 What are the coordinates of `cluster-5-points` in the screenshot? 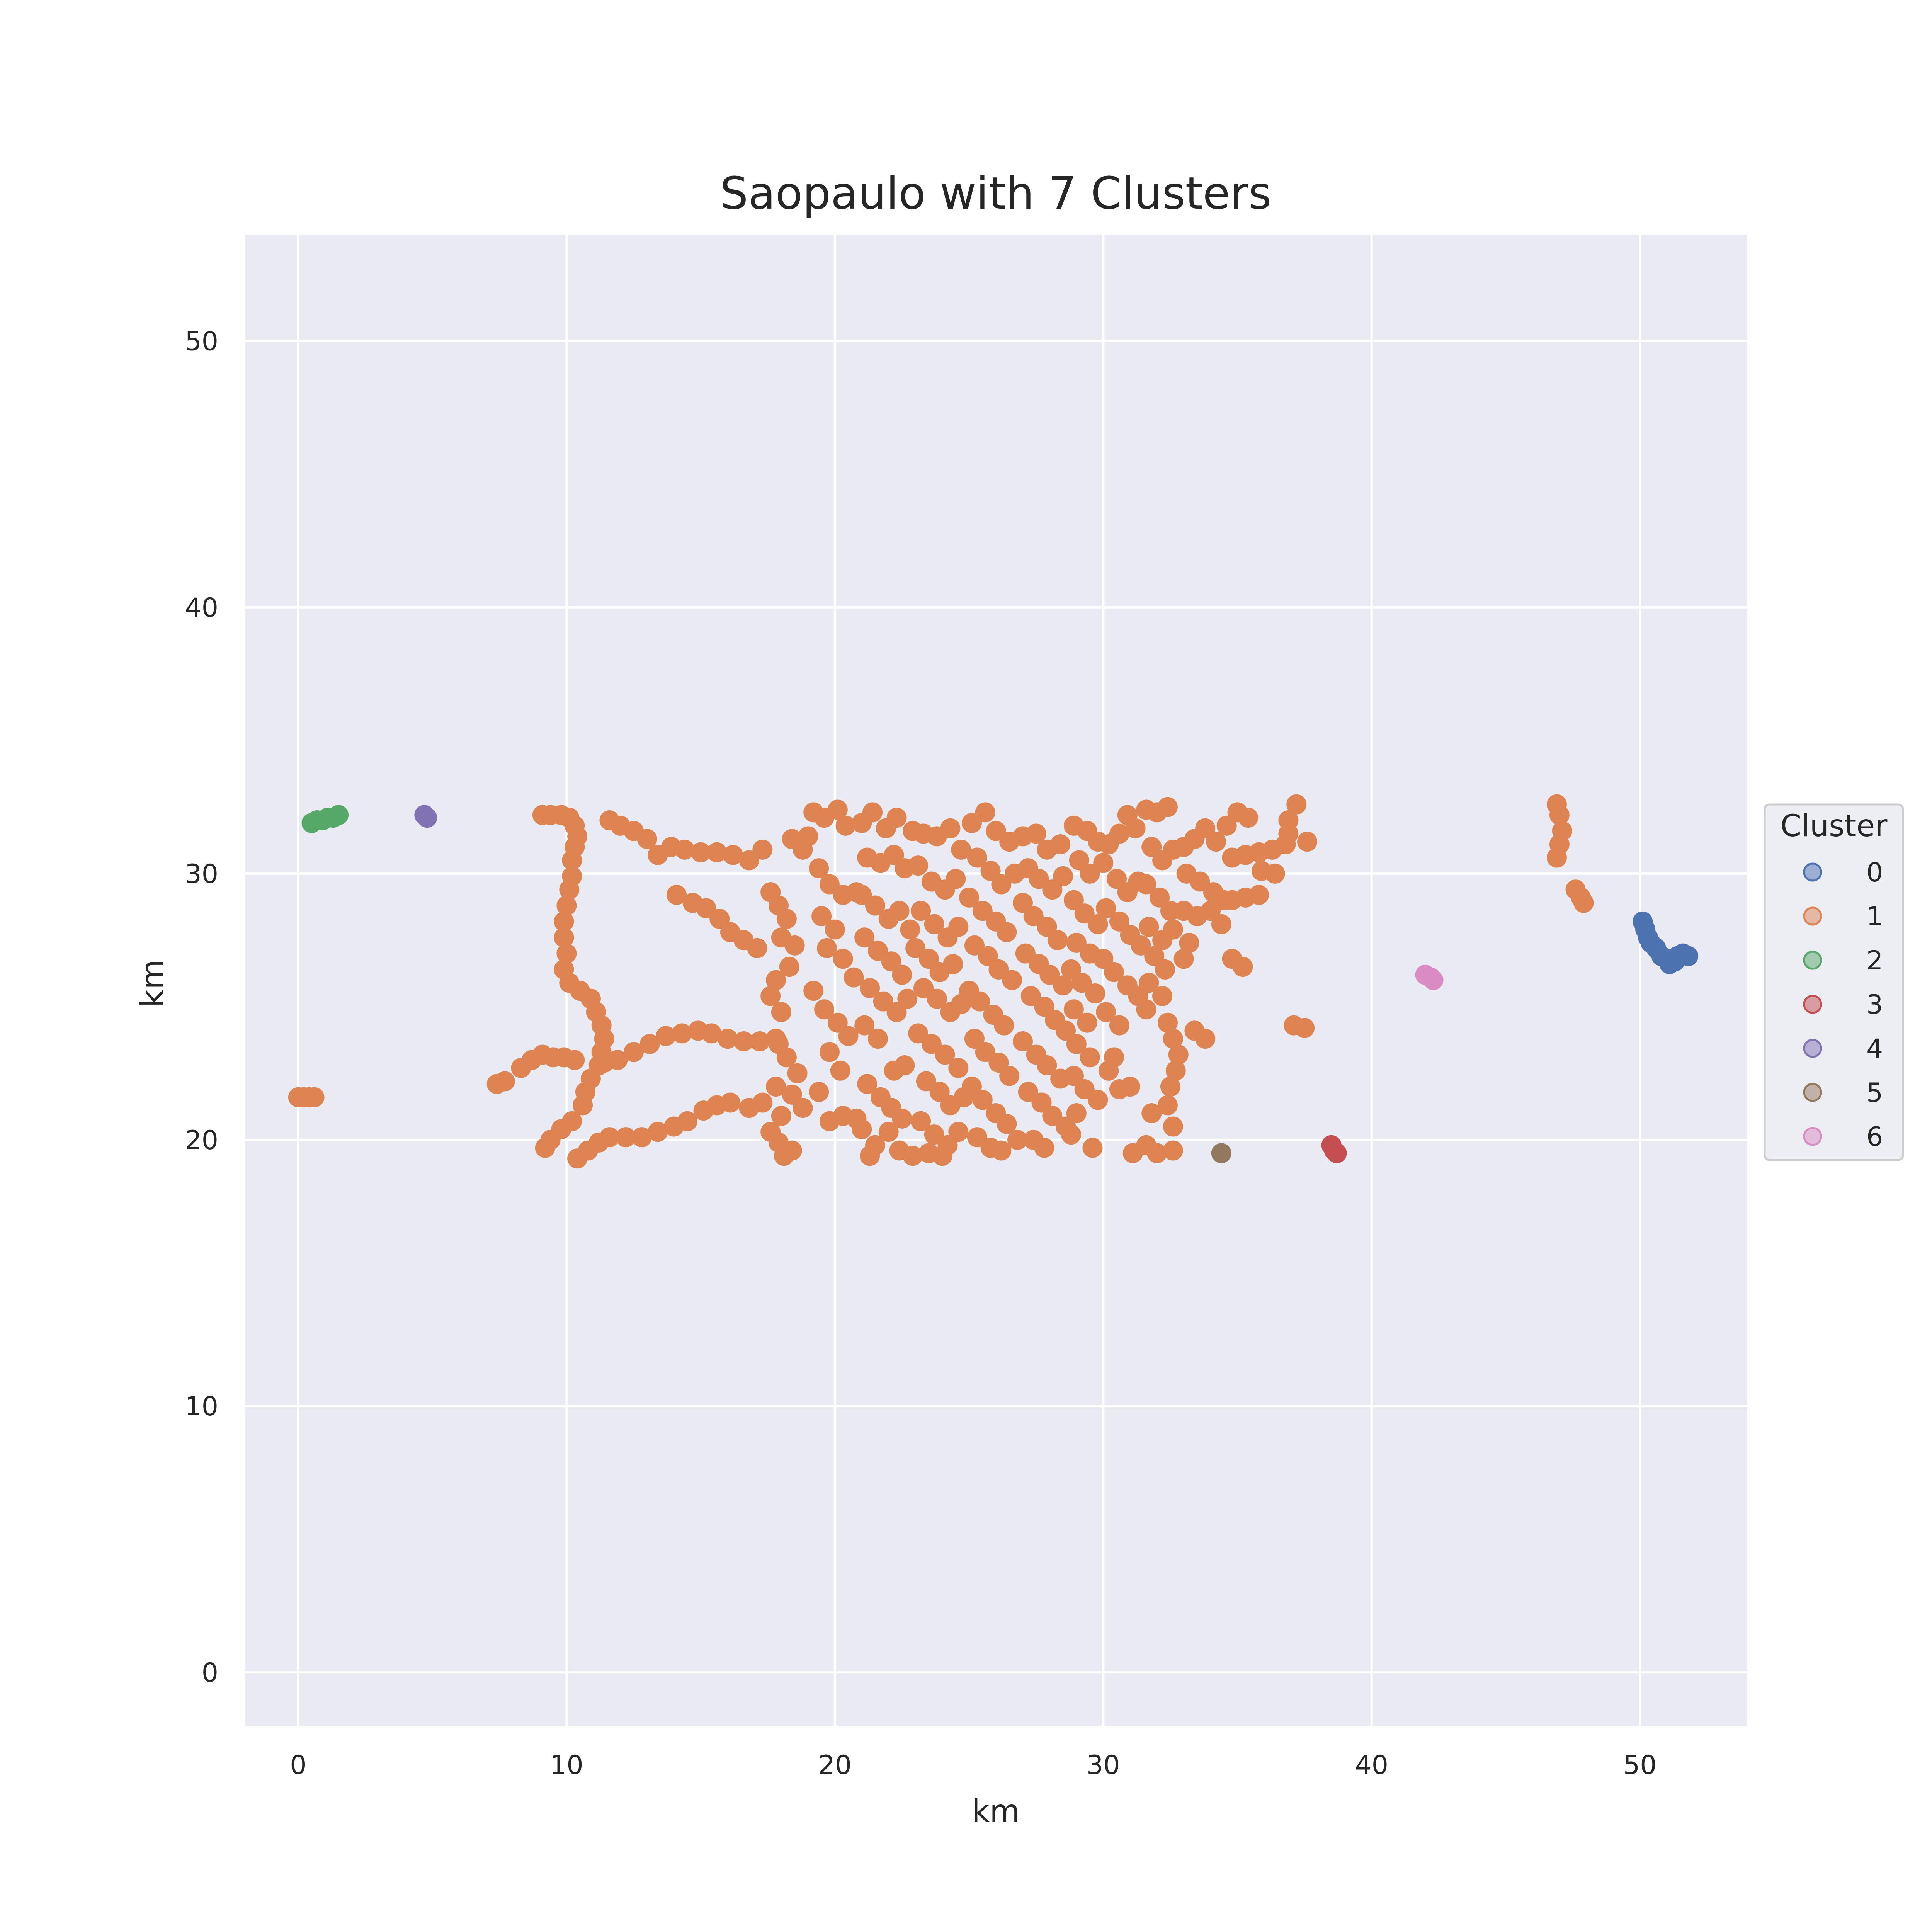 It's located at (1221, 1153).